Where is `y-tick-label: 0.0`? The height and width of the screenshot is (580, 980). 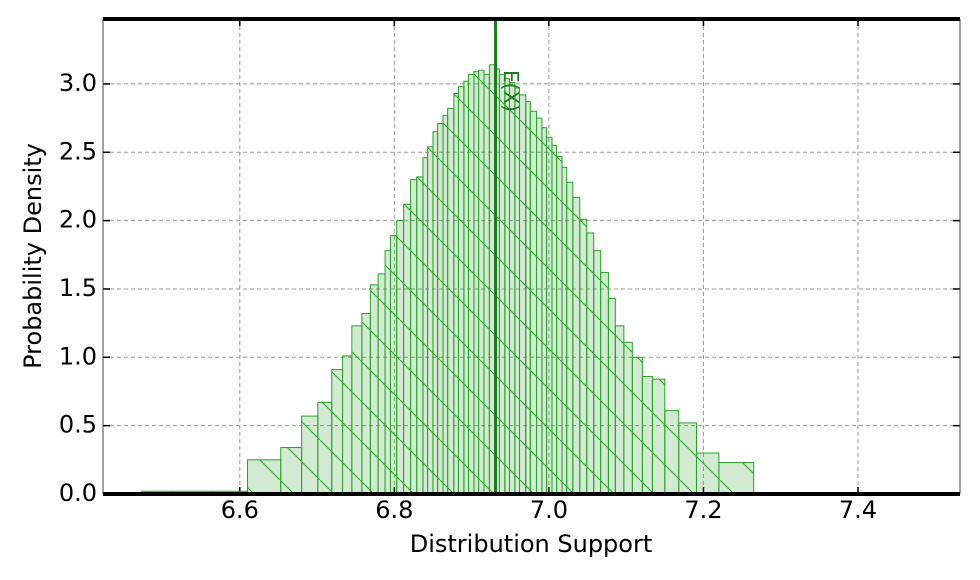 y-tick-label: 0.0 is located at coordinates (78, 493).